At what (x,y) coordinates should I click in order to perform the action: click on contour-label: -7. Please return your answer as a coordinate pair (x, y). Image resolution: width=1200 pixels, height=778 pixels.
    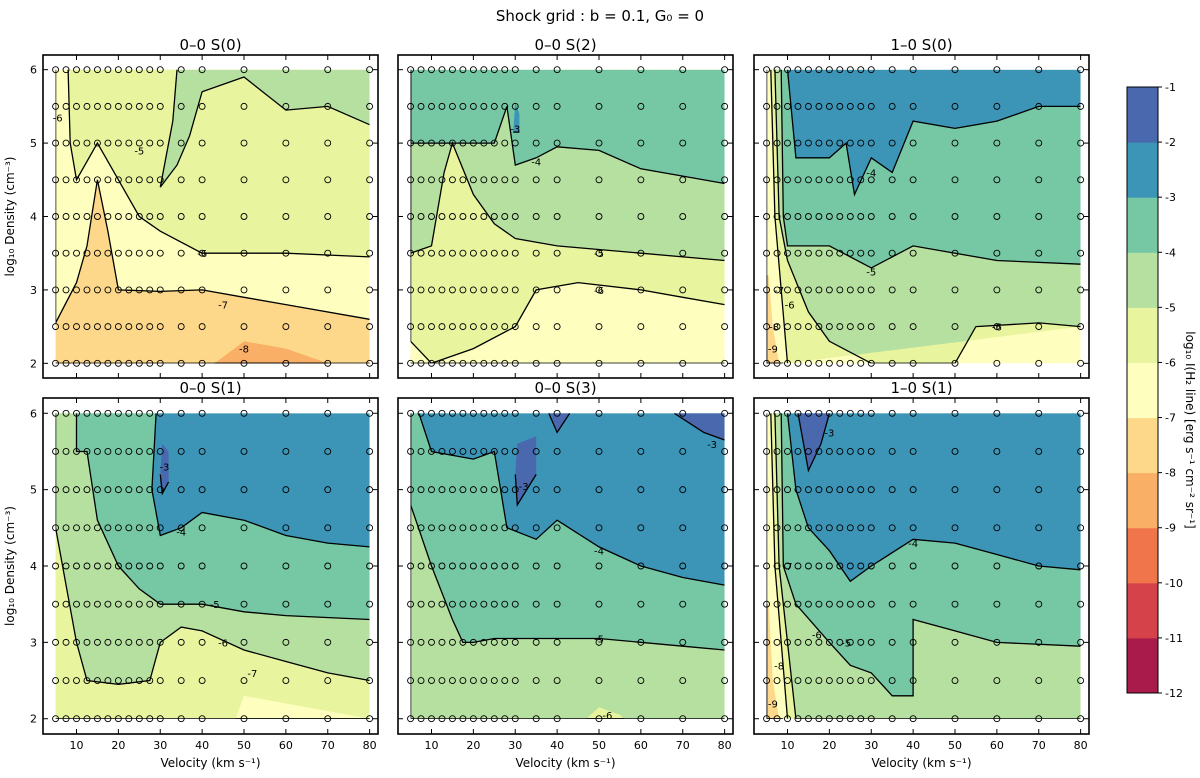
    Looking at the image, I should click on (223, 306).